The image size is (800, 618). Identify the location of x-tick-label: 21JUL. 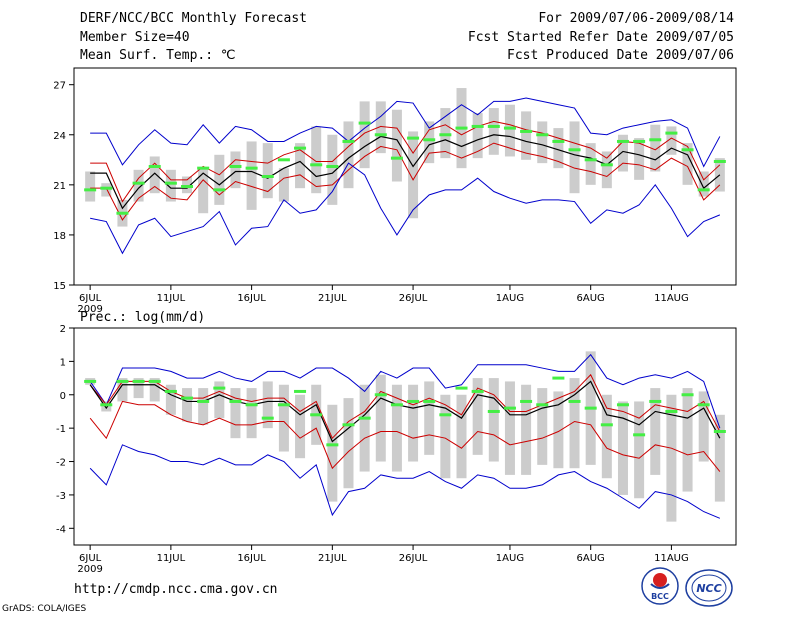
(332, 298).